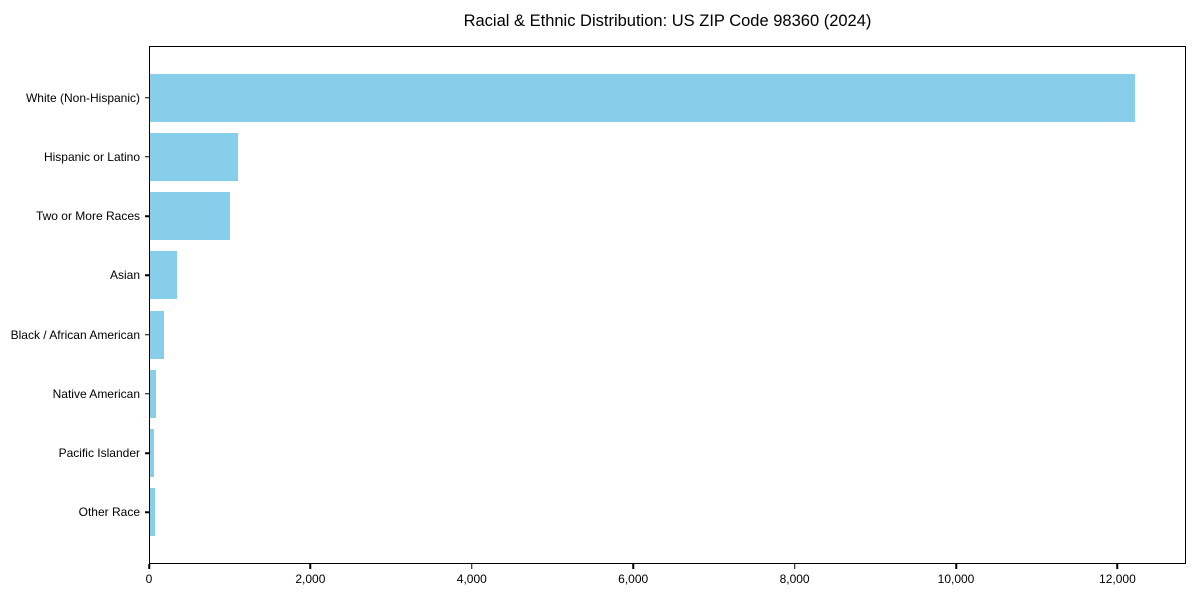 The height and width of the screenshot is (600, 1200). What do you see at coordinates (633, 579) in the screenshot?
I see `x-tick-label: 6,000` at bounding box center [633, 579].